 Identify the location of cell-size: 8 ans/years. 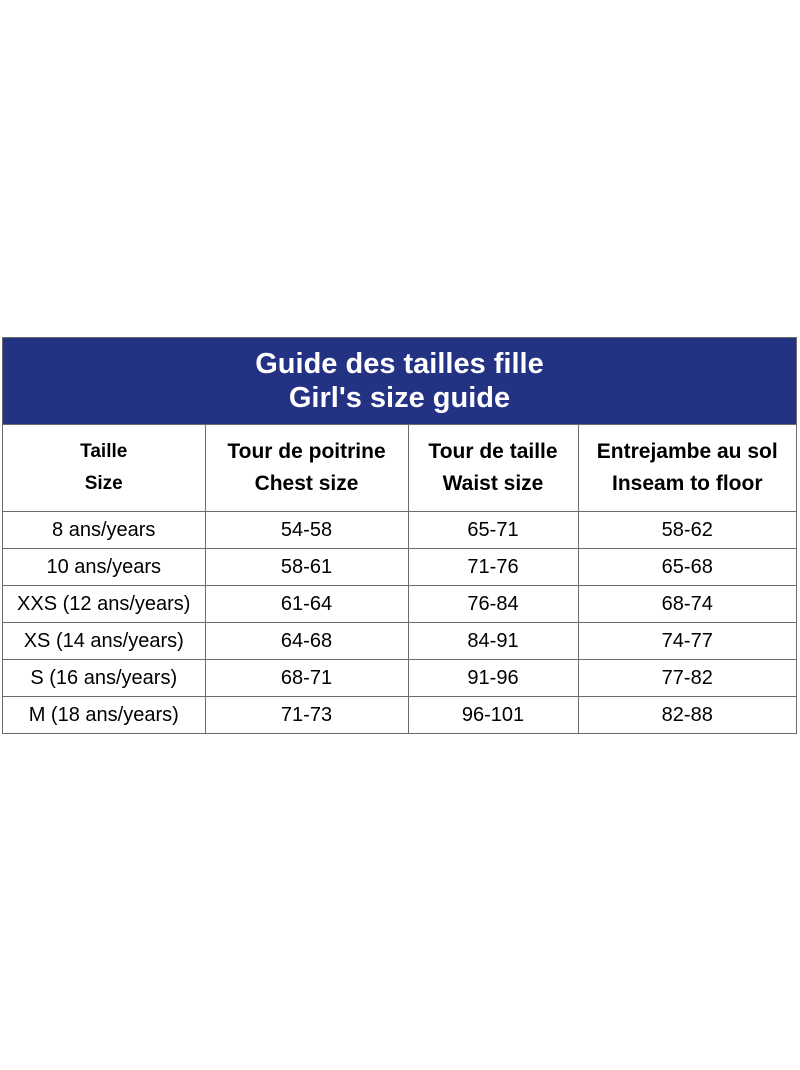
(104, 530).